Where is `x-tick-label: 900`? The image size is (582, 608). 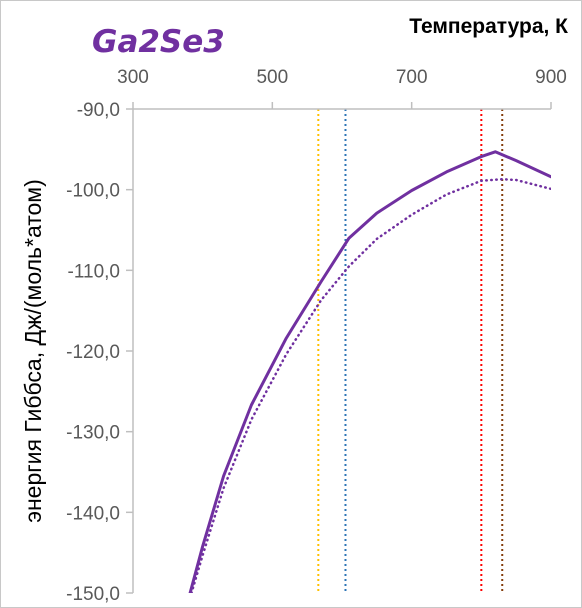 x-tick-label: 900 is located at coordinates (551, 77).